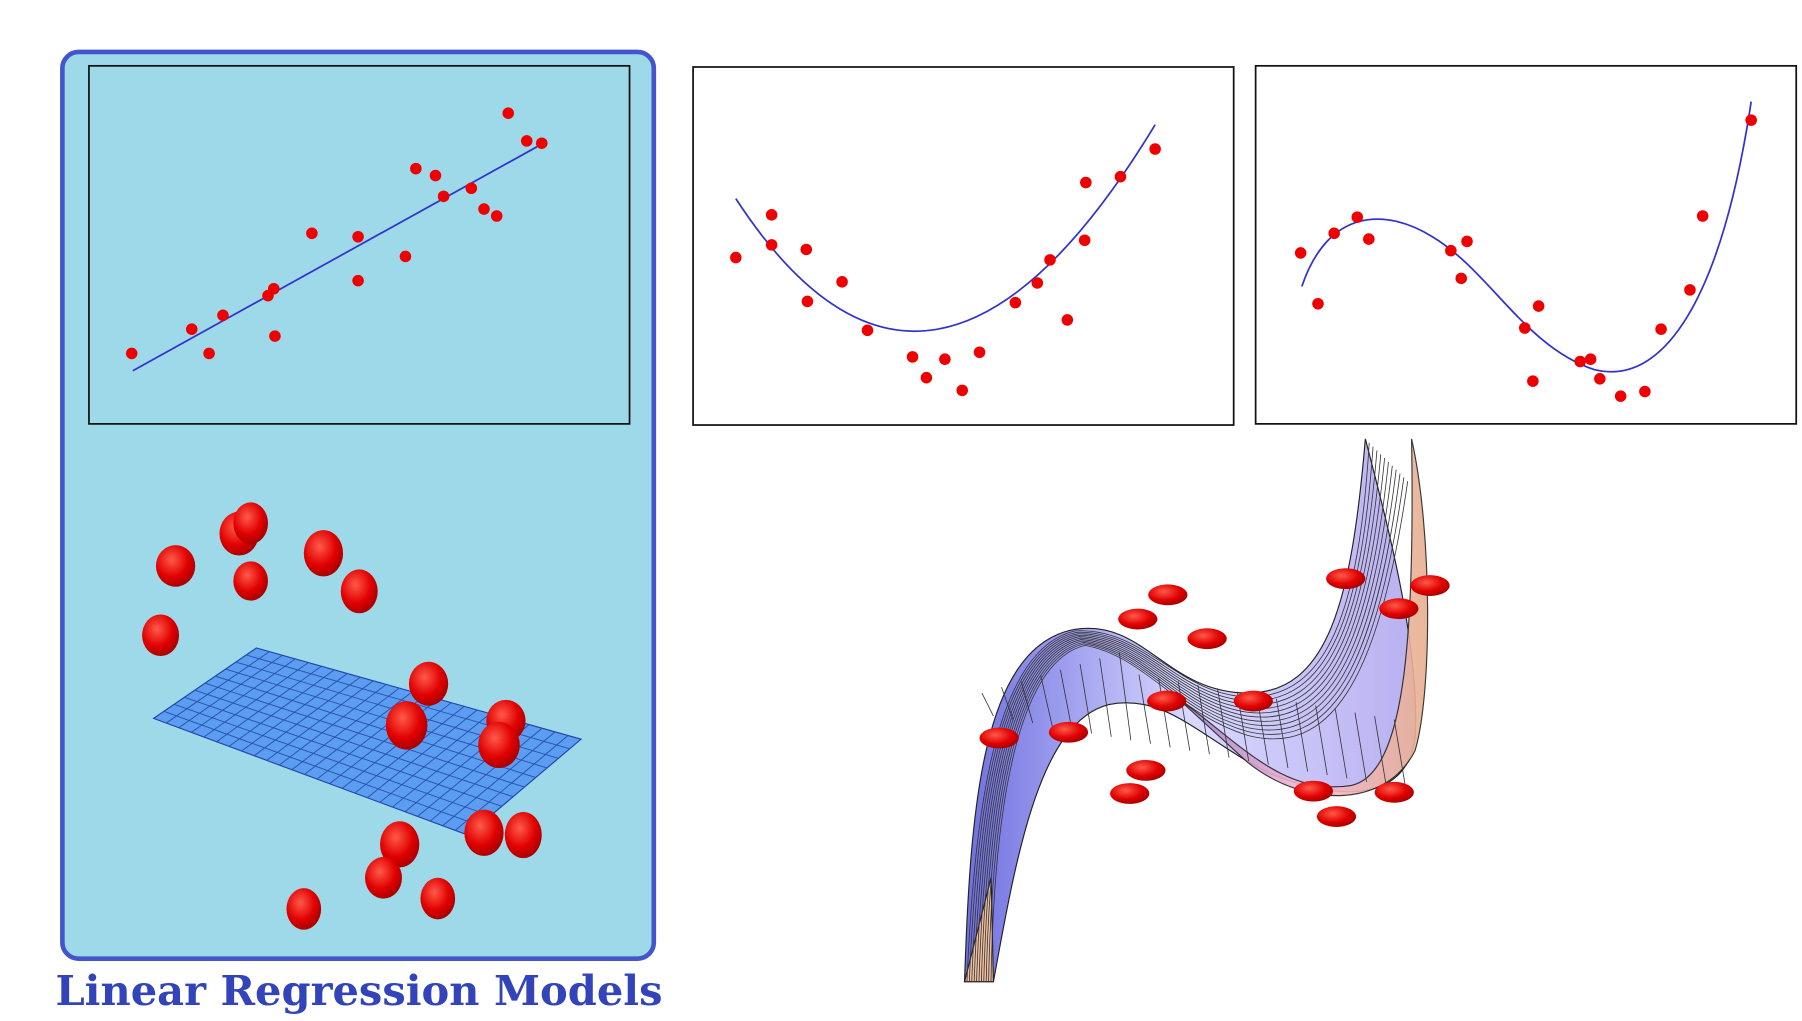 The image size is (1802, 1021). Describe the element at coordinates (358, 990) in the screenshot. I see `caption: Linear Regression Models` at that location.